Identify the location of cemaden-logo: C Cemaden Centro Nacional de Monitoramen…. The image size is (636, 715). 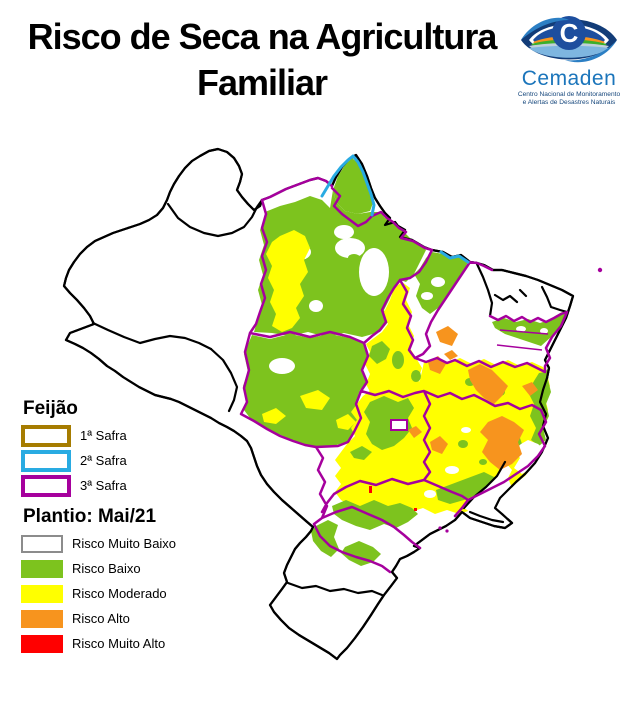
(569, 56).